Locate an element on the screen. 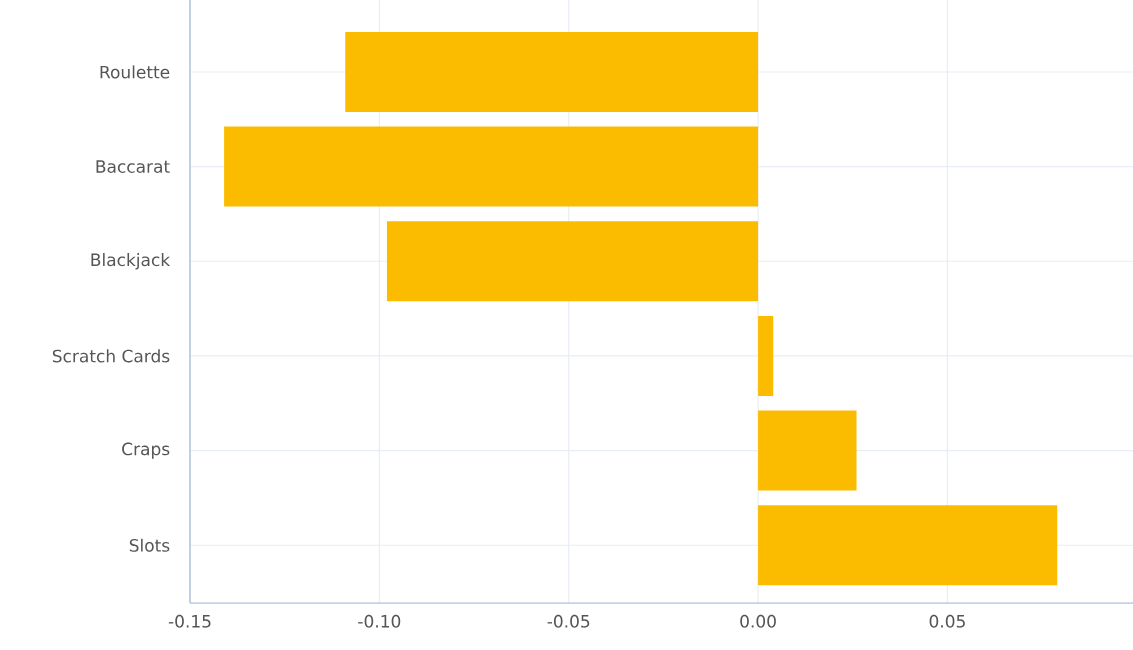 The width and height of the screenshot is (1133, 650). x-tick-label: 0.00 is located at coordinates (758, 621).